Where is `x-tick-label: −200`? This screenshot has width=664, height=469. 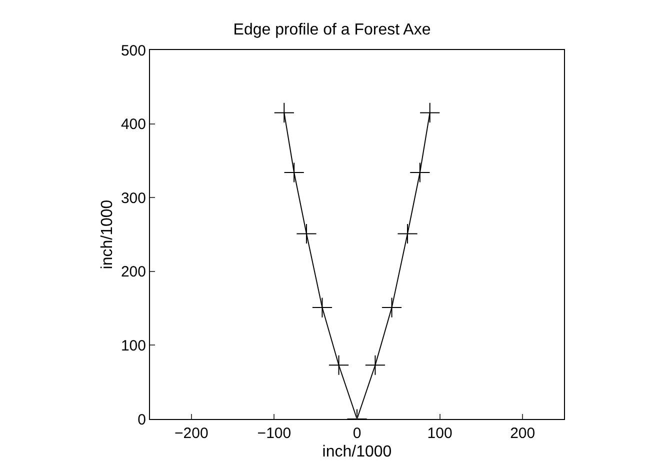 x-tick-label: −200 is located at coordinates (191, 433).